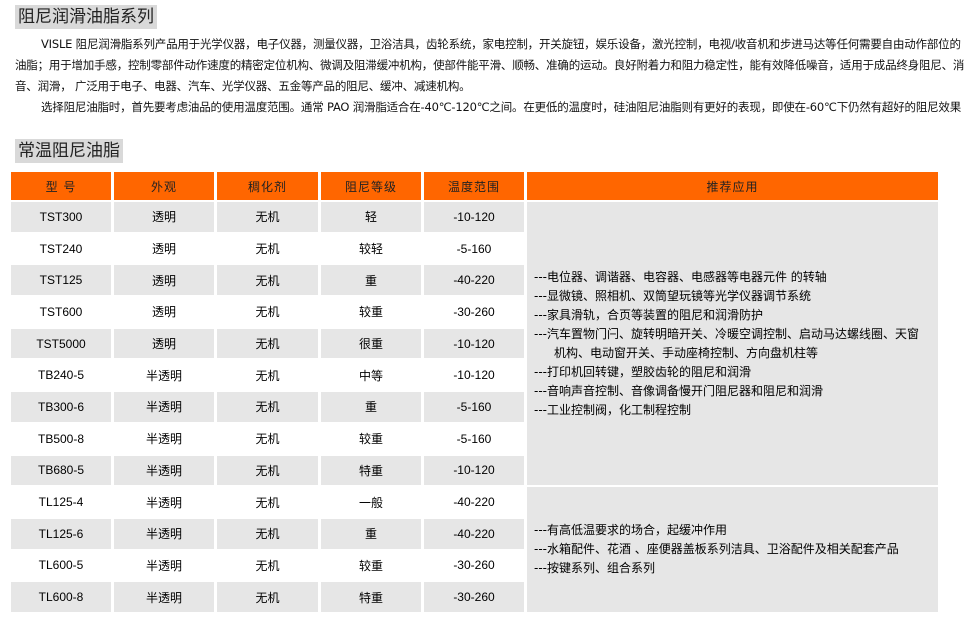 Image resolution: width=974 pixels, height=621 pixels. I want to click on cell-model: TST240, so click(61, 248).